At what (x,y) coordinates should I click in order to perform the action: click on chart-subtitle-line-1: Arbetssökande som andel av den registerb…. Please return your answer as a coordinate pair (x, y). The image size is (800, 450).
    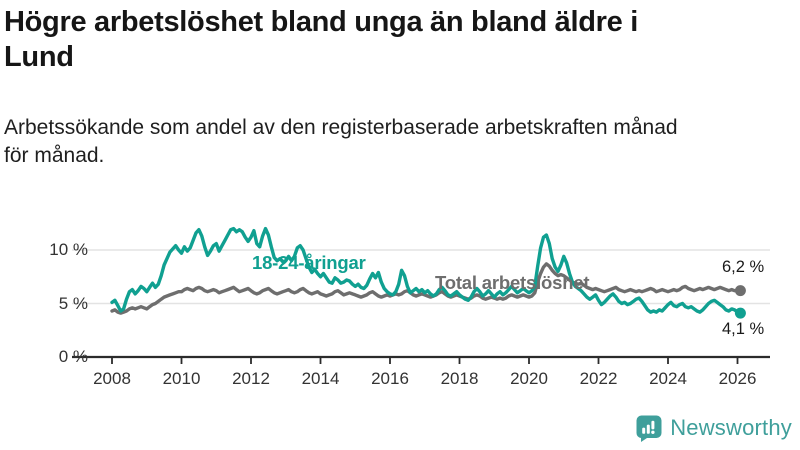
    Looking at the image, I should click on (341, 127).